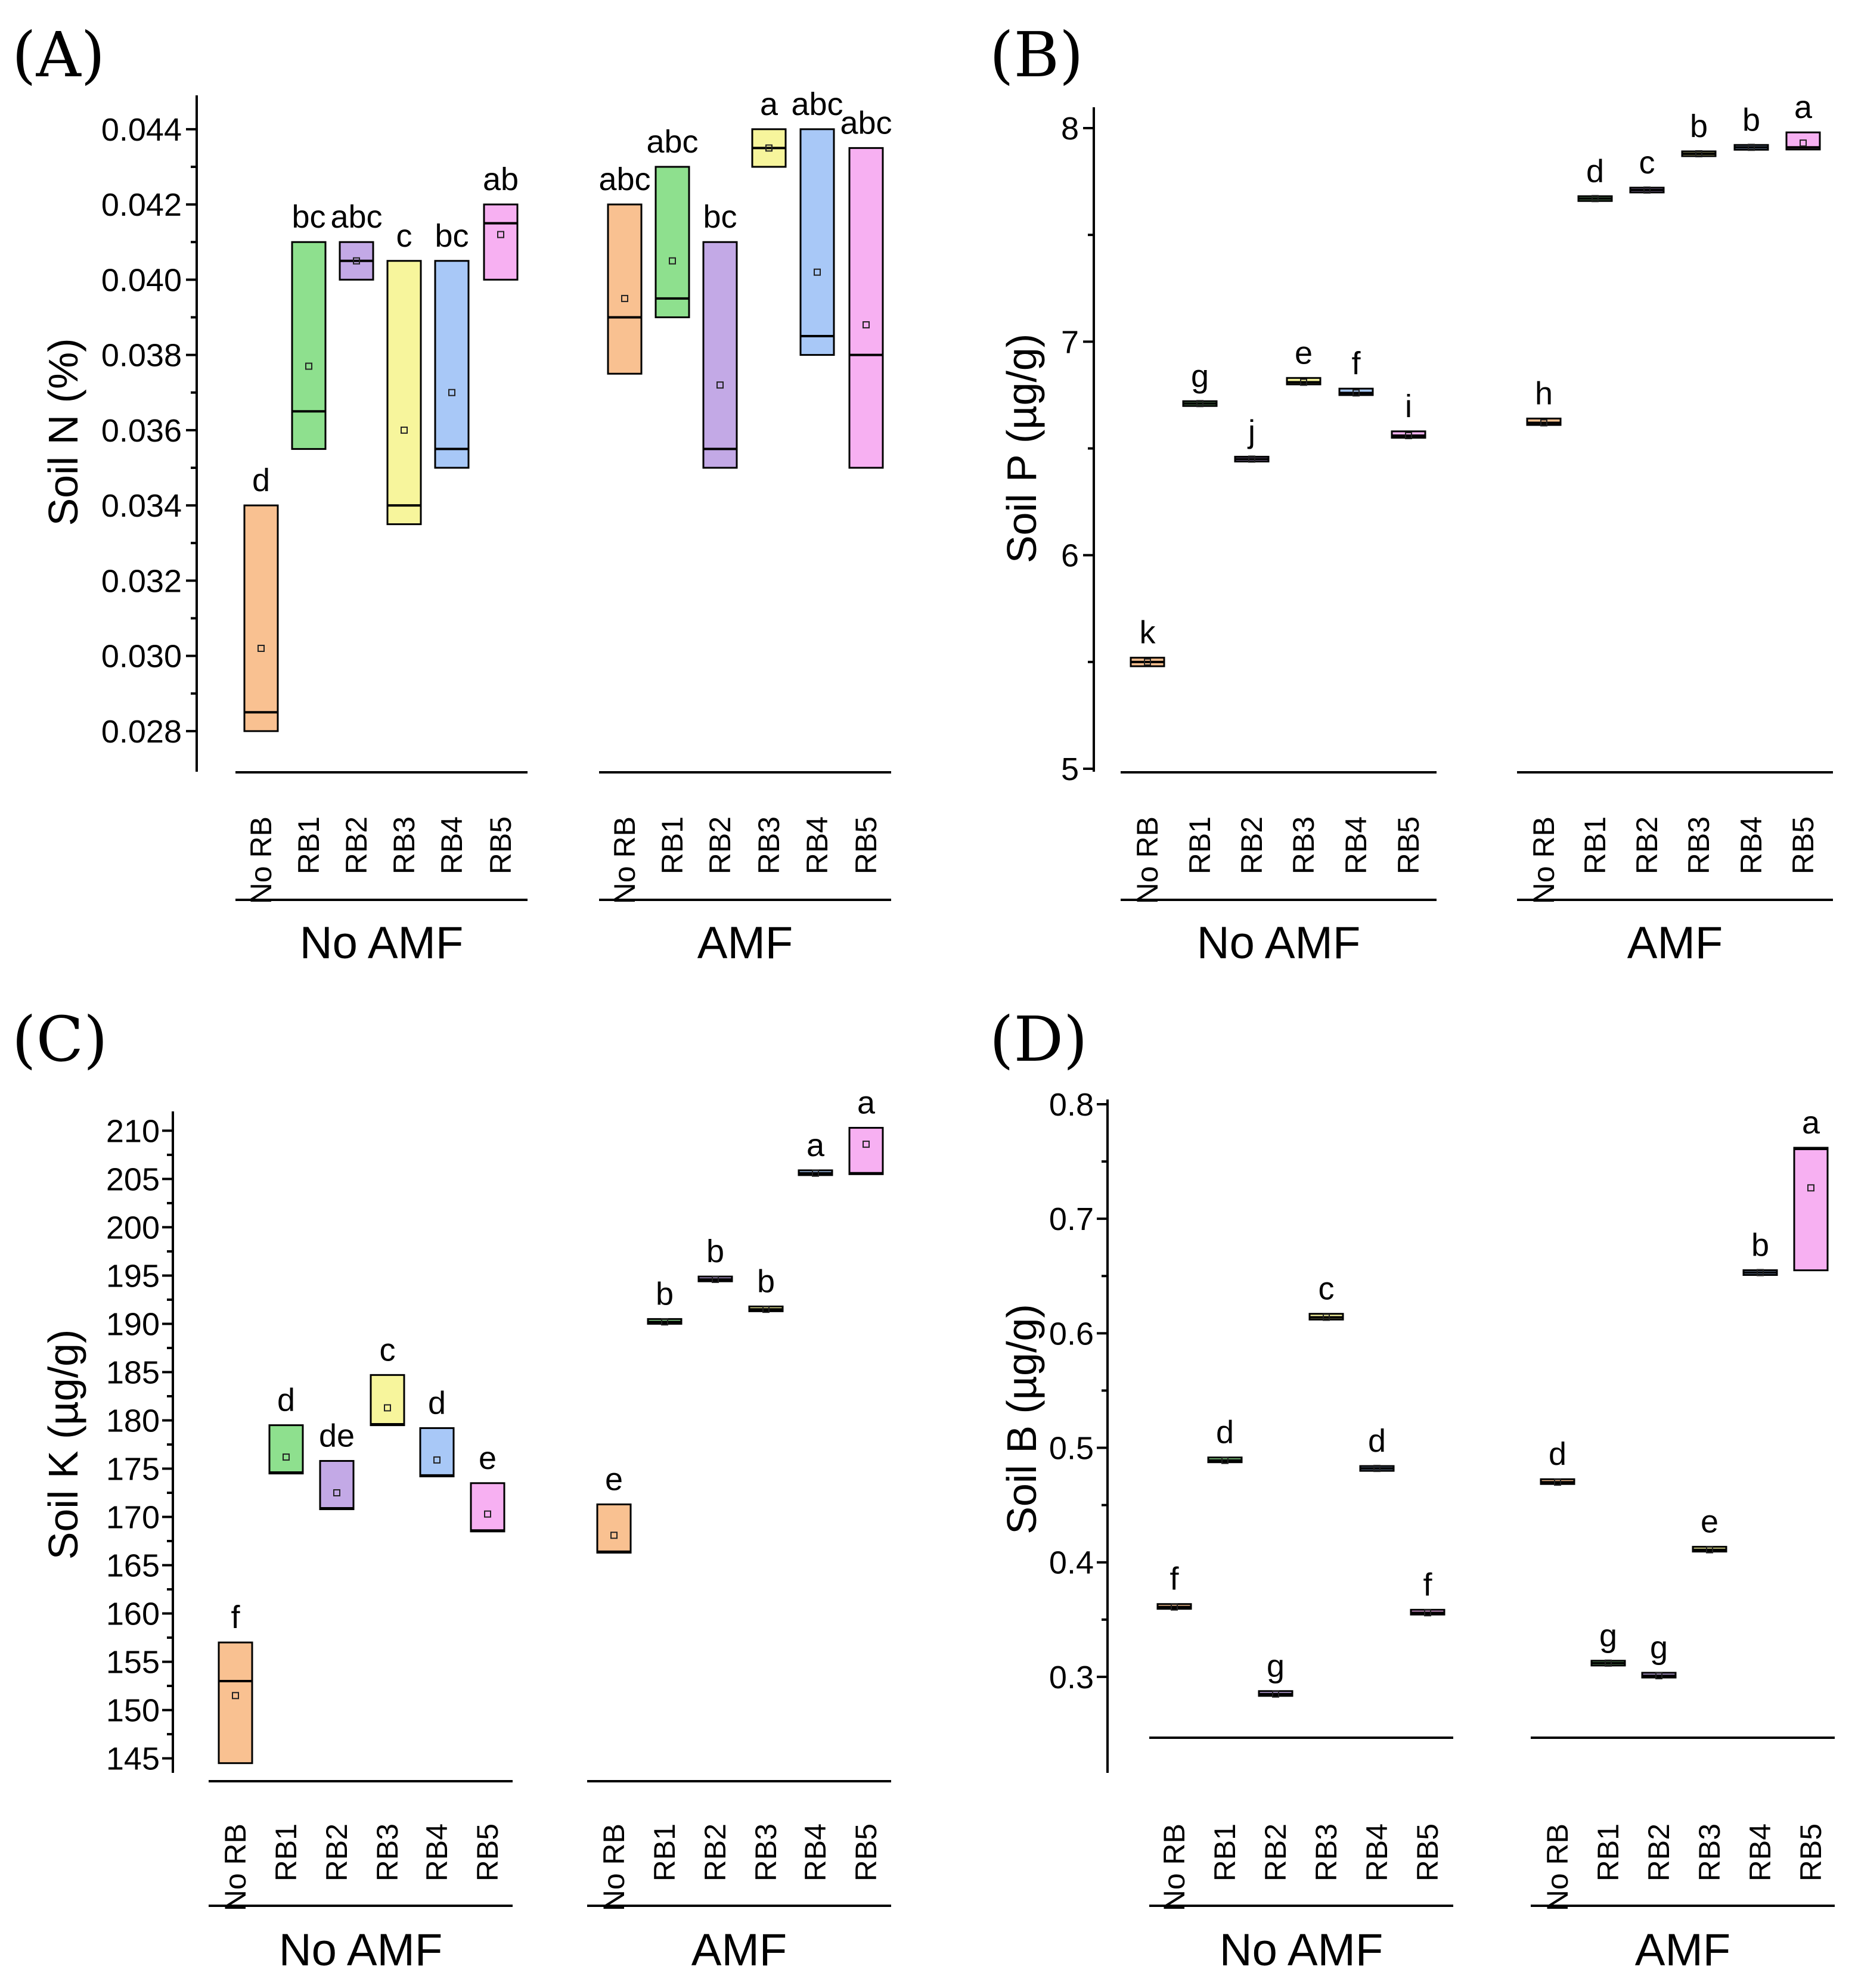 The image size is (1855, 1988). What do you see at coordinates (769, 104) in the screenshot?
I see `significance-letter: a` at bounding box center [769, 104].